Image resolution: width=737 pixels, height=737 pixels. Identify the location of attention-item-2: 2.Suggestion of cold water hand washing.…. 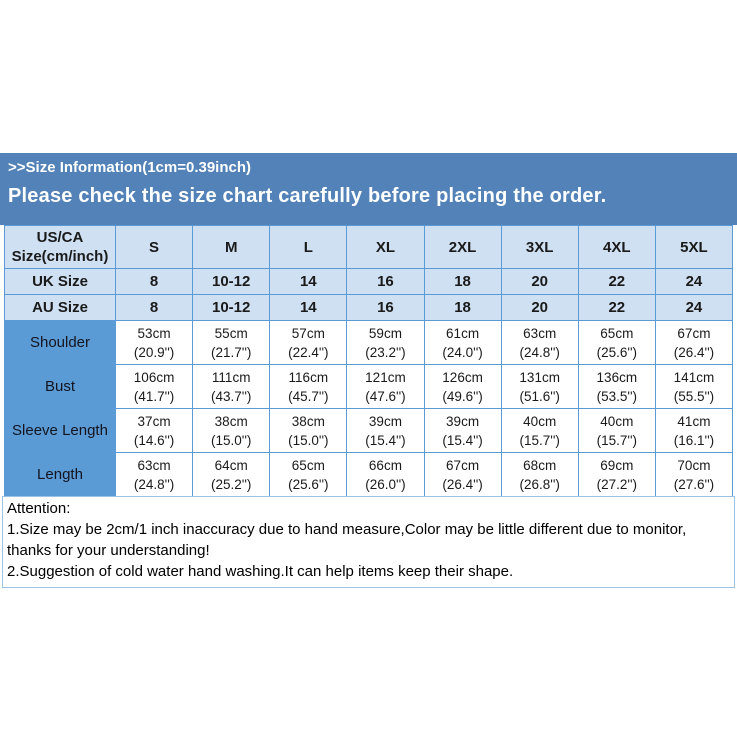
(260, 571).